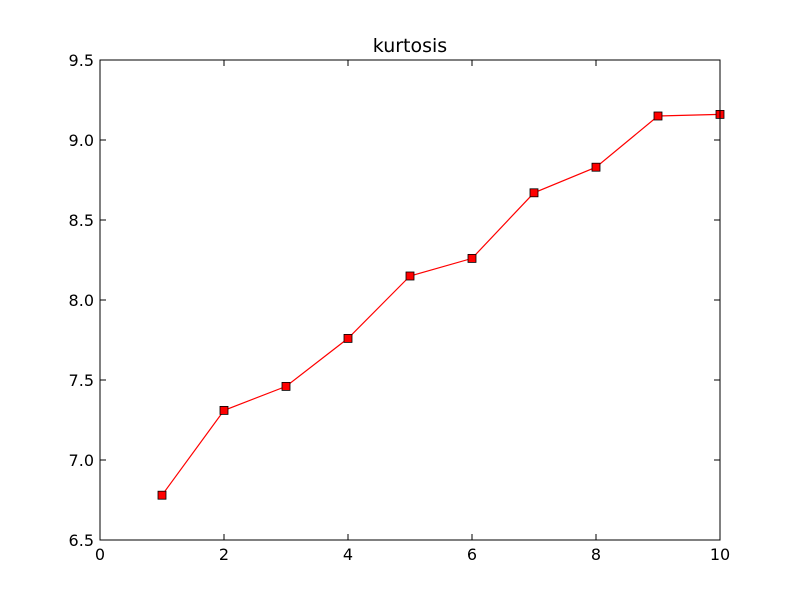 Image resolution: width=800 pixels, height=600 pixels. What do you see at coordinates (81, 460) in the screenshot?
I see `y-tick-label: 7.0` at bounding box center [81, 460].